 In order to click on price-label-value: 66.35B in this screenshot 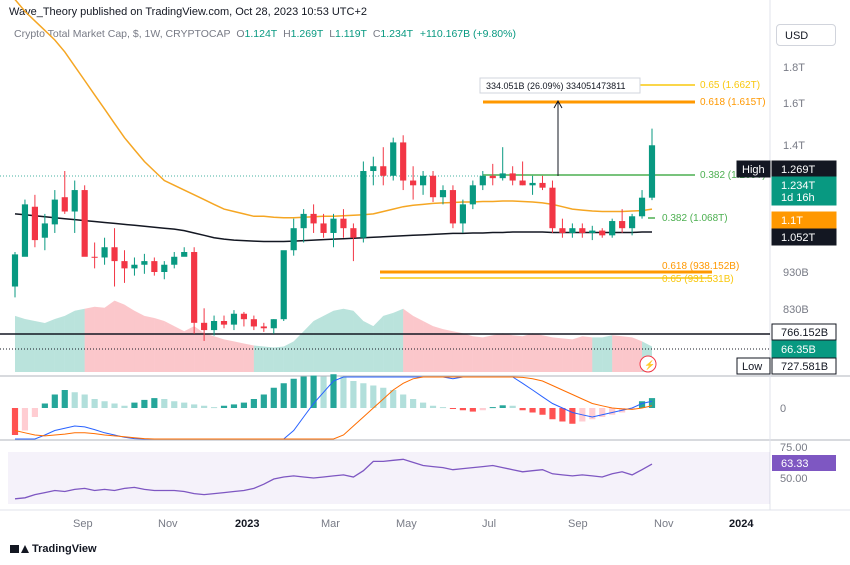, I will do `click(798, 350)`.